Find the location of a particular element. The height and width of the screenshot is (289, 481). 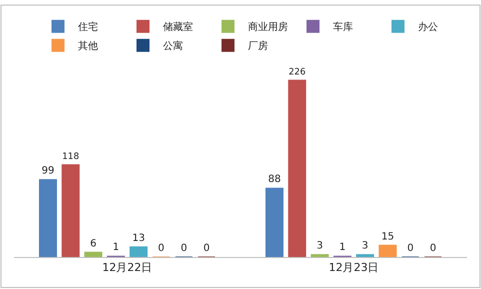

legend-label: 车库 is located at coordinates (343, 27).